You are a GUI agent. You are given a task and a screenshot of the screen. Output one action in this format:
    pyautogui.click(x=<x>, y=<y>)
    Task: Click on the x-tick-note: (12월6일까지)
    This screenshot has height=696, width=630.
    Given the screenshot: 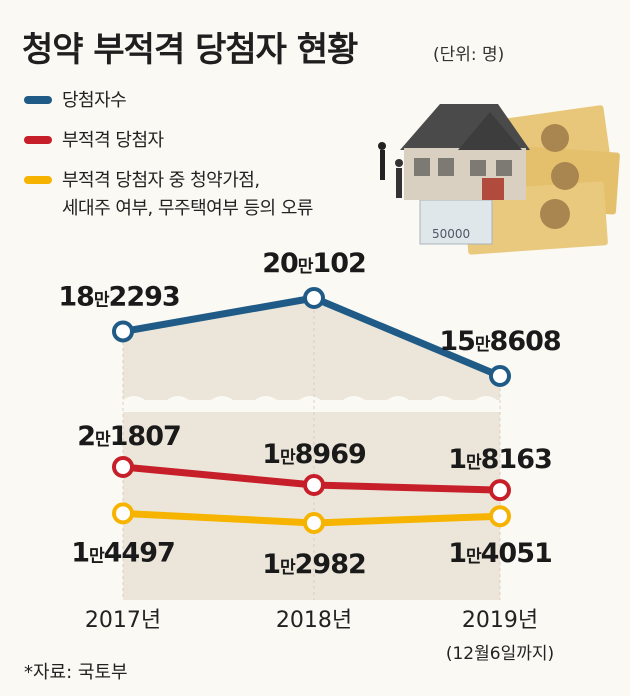 What is the action you would take?
    pyautogui.click(x=500, y=654)
    